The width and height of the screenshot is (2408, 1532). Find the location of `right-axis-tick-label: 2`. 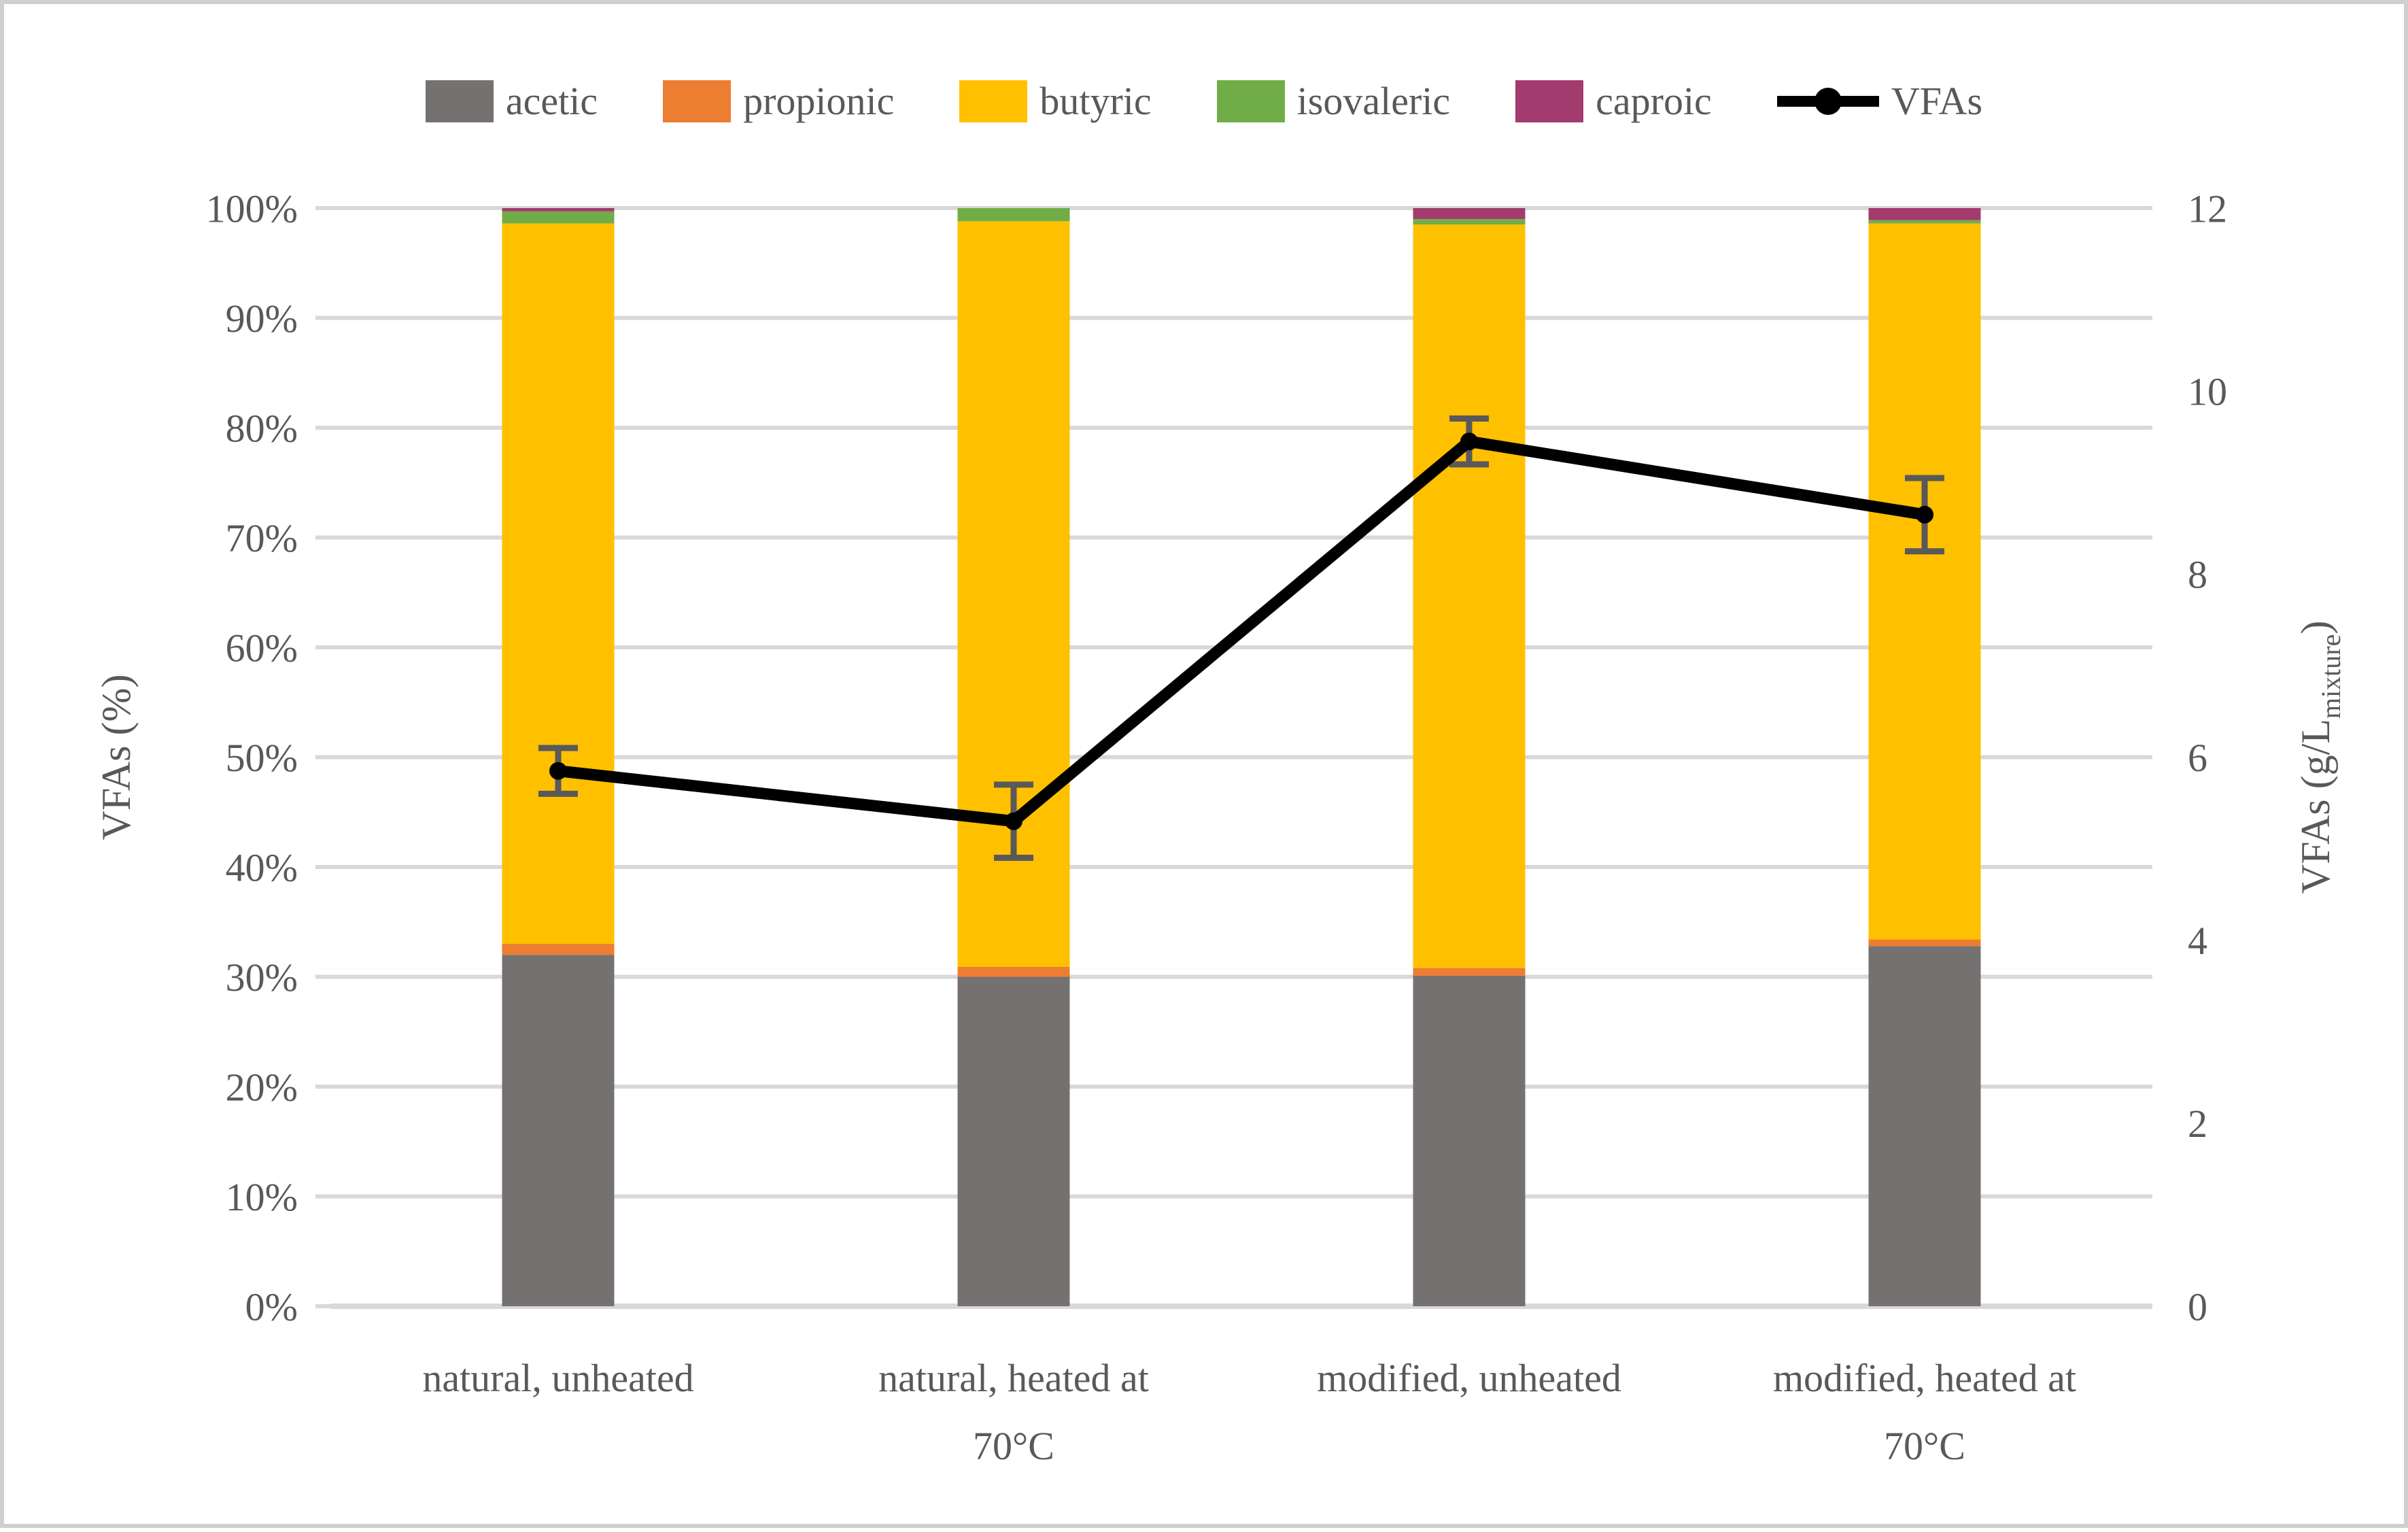

right-axis-tick-label: 2 is located at coordinates (2197, 1124).